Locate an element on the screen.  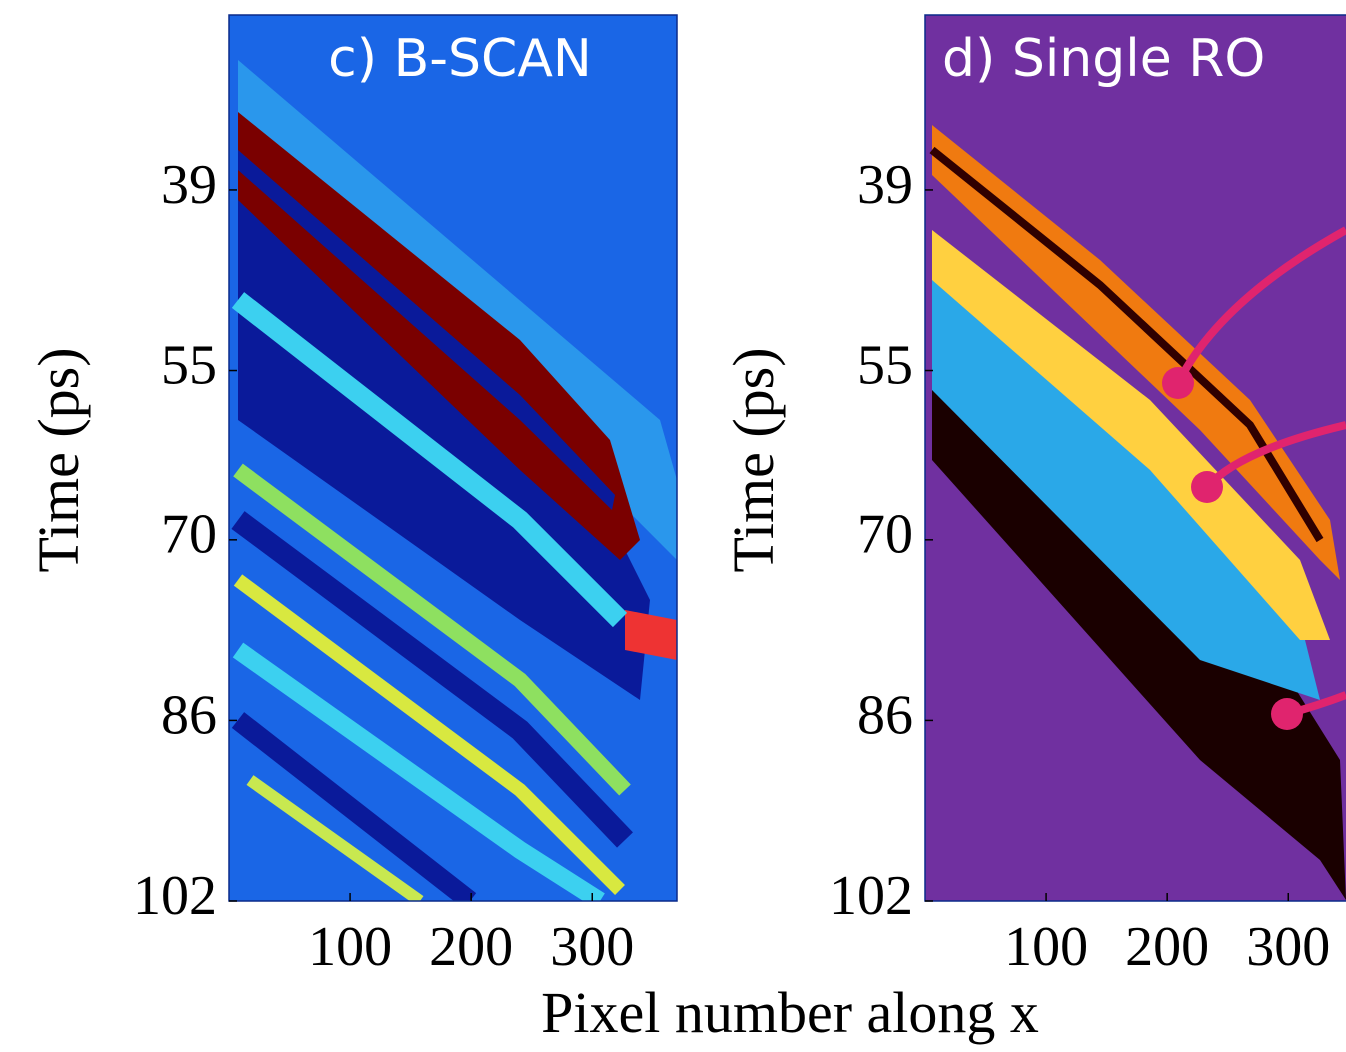
panel-title: d) Single RO is located at coordinates (1103, 59).